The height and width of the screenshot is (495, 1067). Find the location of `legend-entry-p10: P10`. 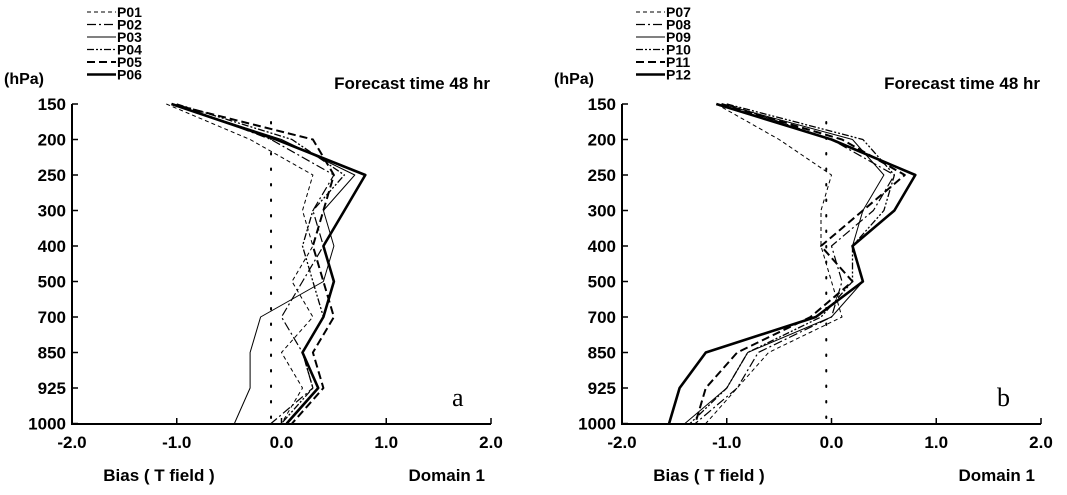

legend-entry-p10: P10 is located at coordinates (678, 50).